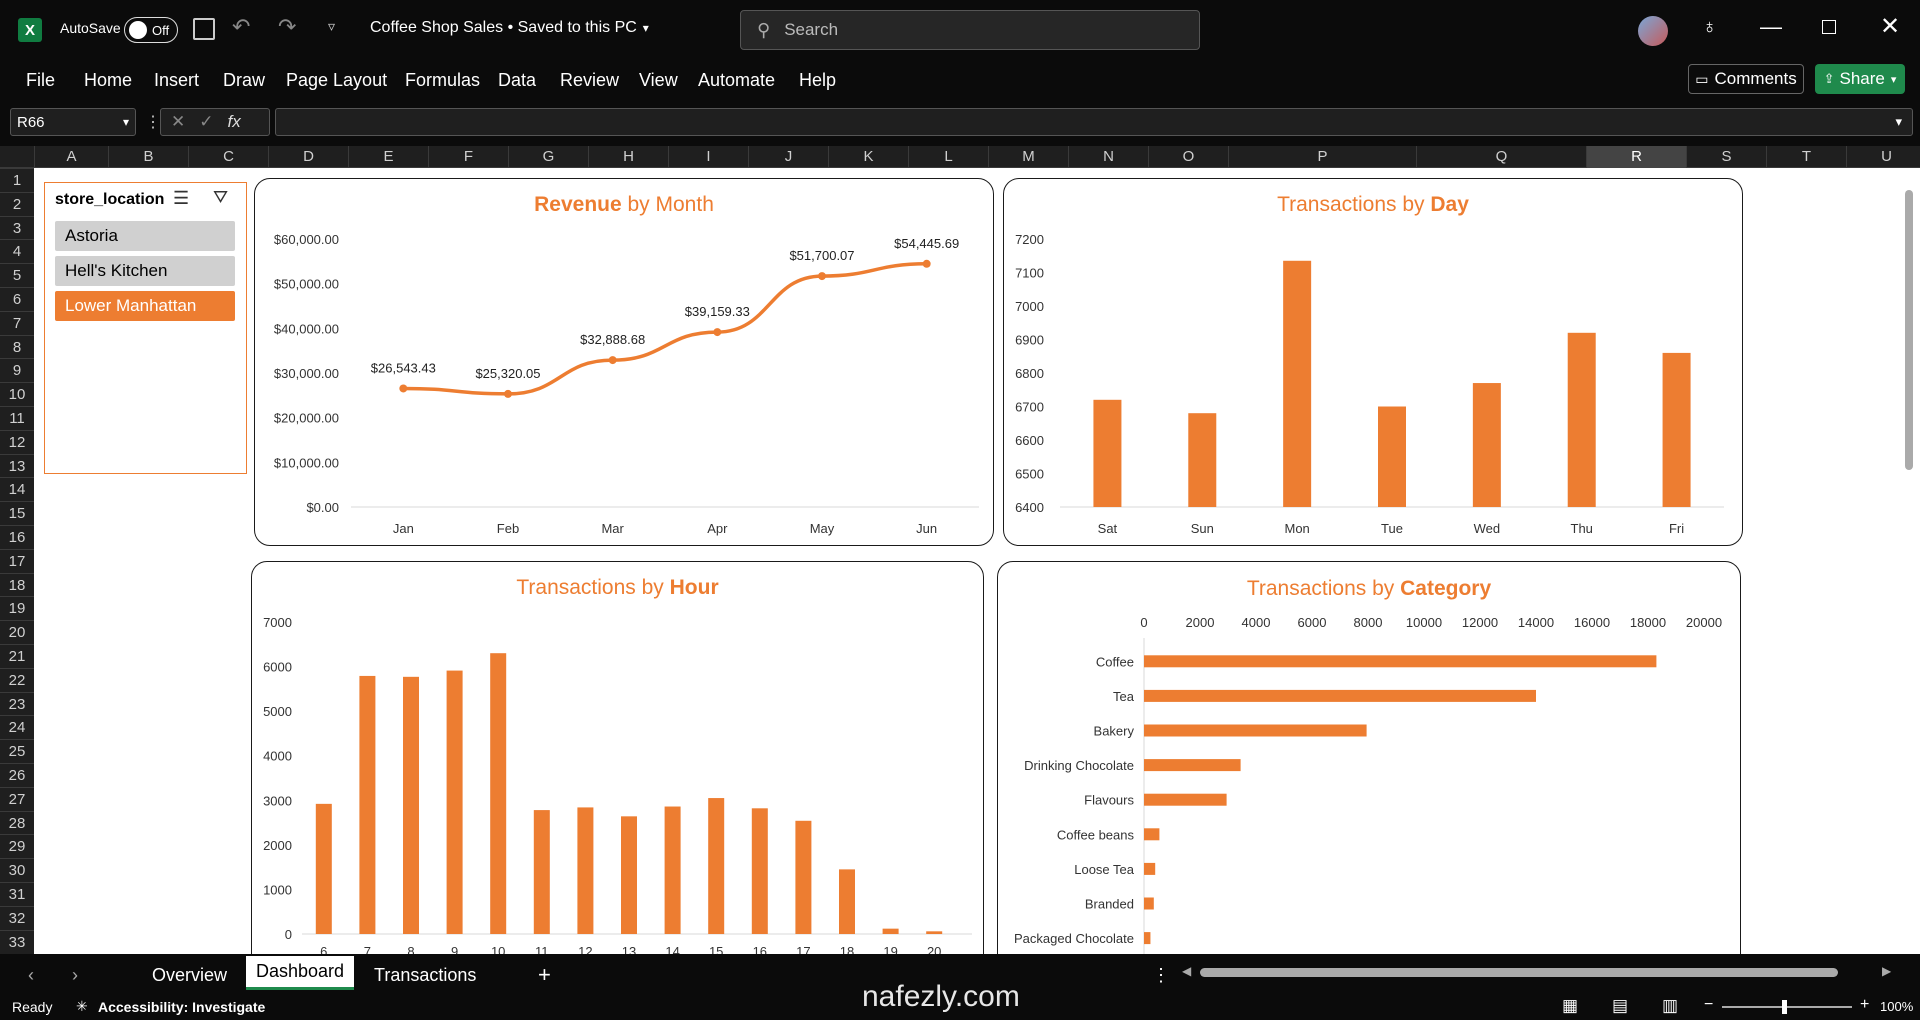 The image size is (1920, 1020). I want to click on column-header-h: H, so click(628, 157).